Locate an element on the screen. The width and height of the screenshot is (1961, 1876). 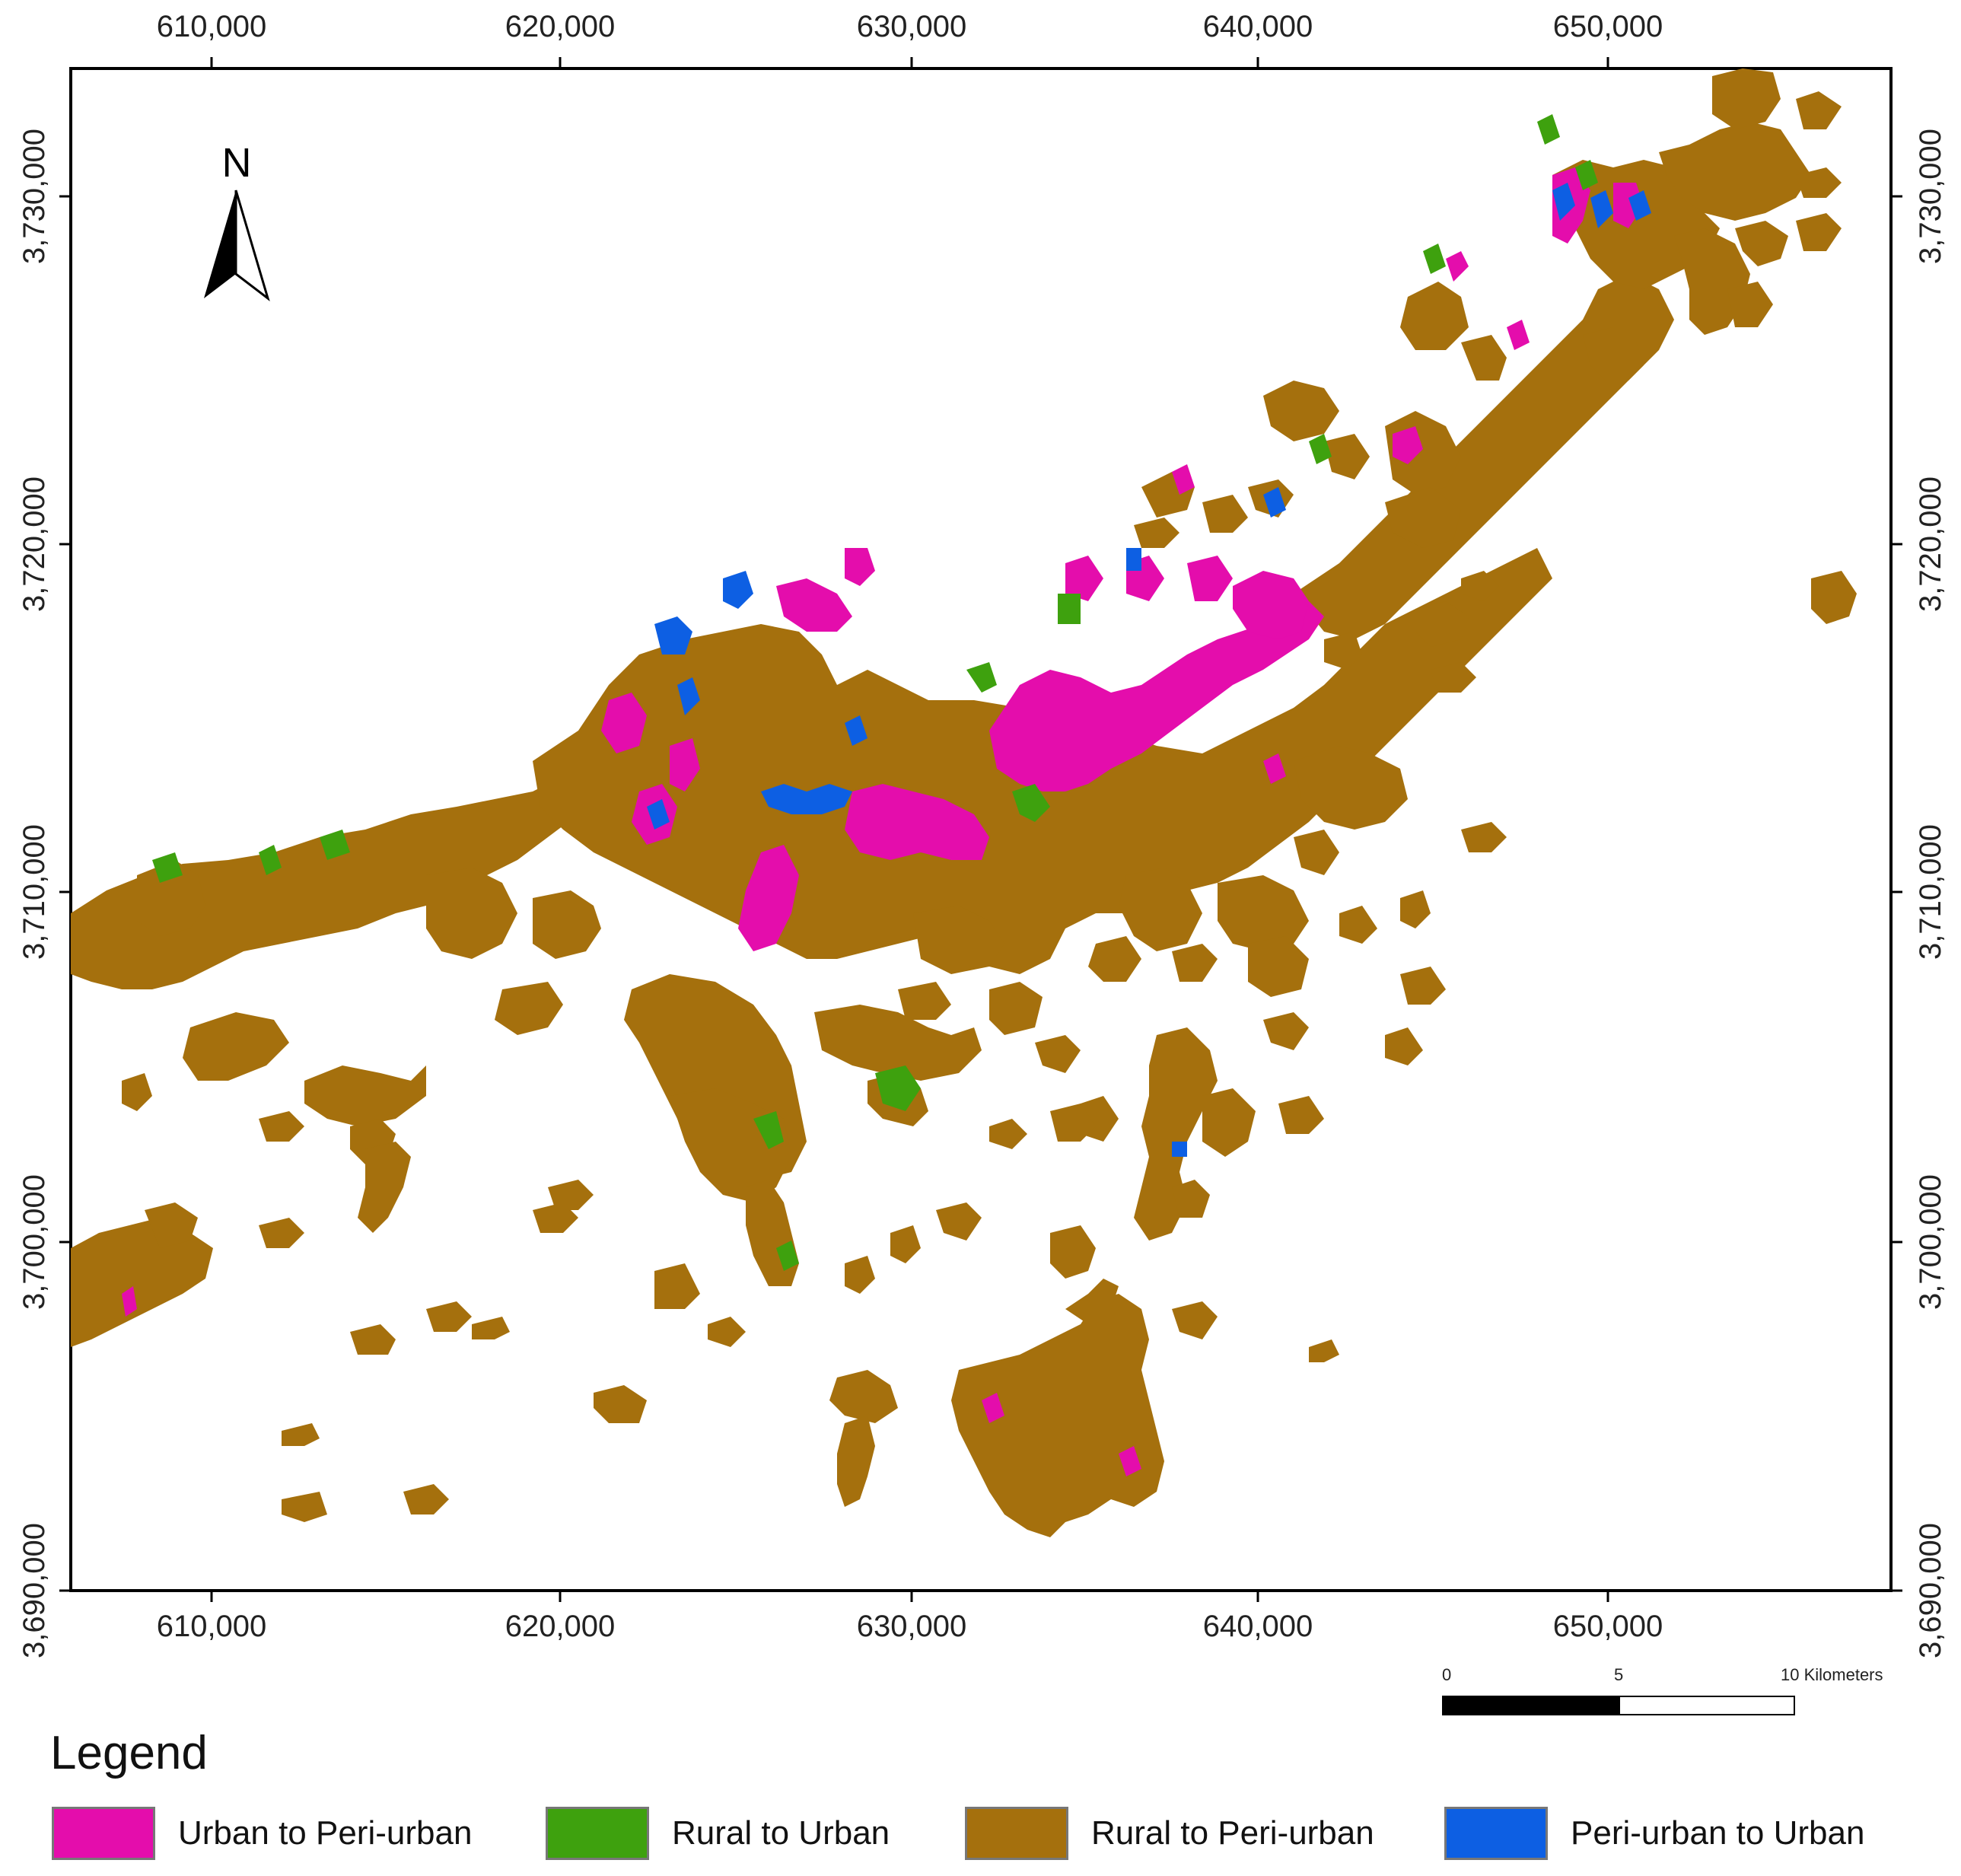
x-tick-bottom-640000: 640,000 is located at coordinates (1258, 1626).